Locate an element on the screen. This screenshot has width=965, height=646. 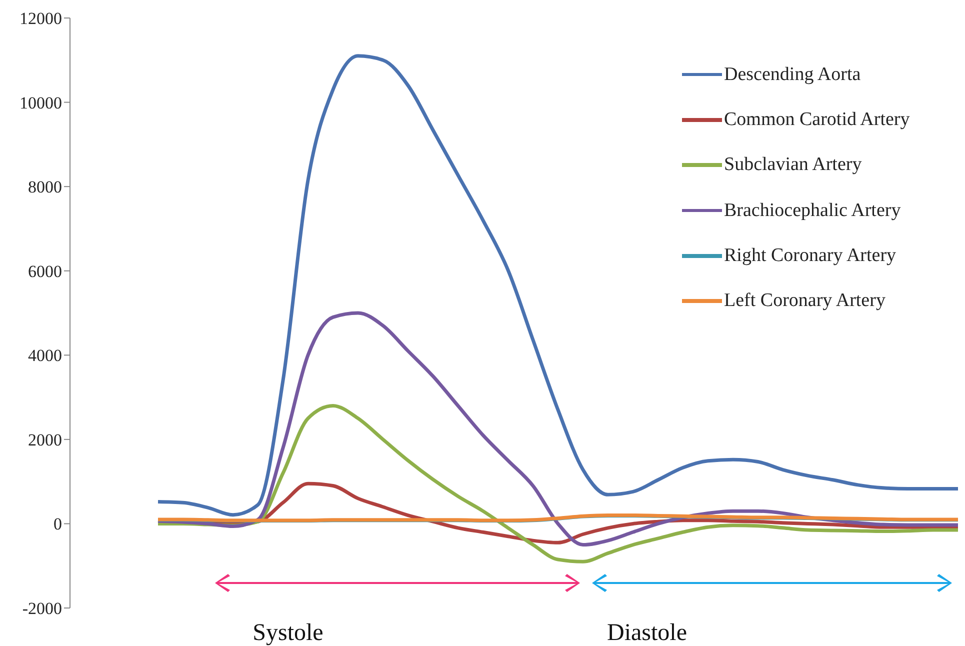
legend-label: Left Coronary Artery is located at coordinates (805, 301).